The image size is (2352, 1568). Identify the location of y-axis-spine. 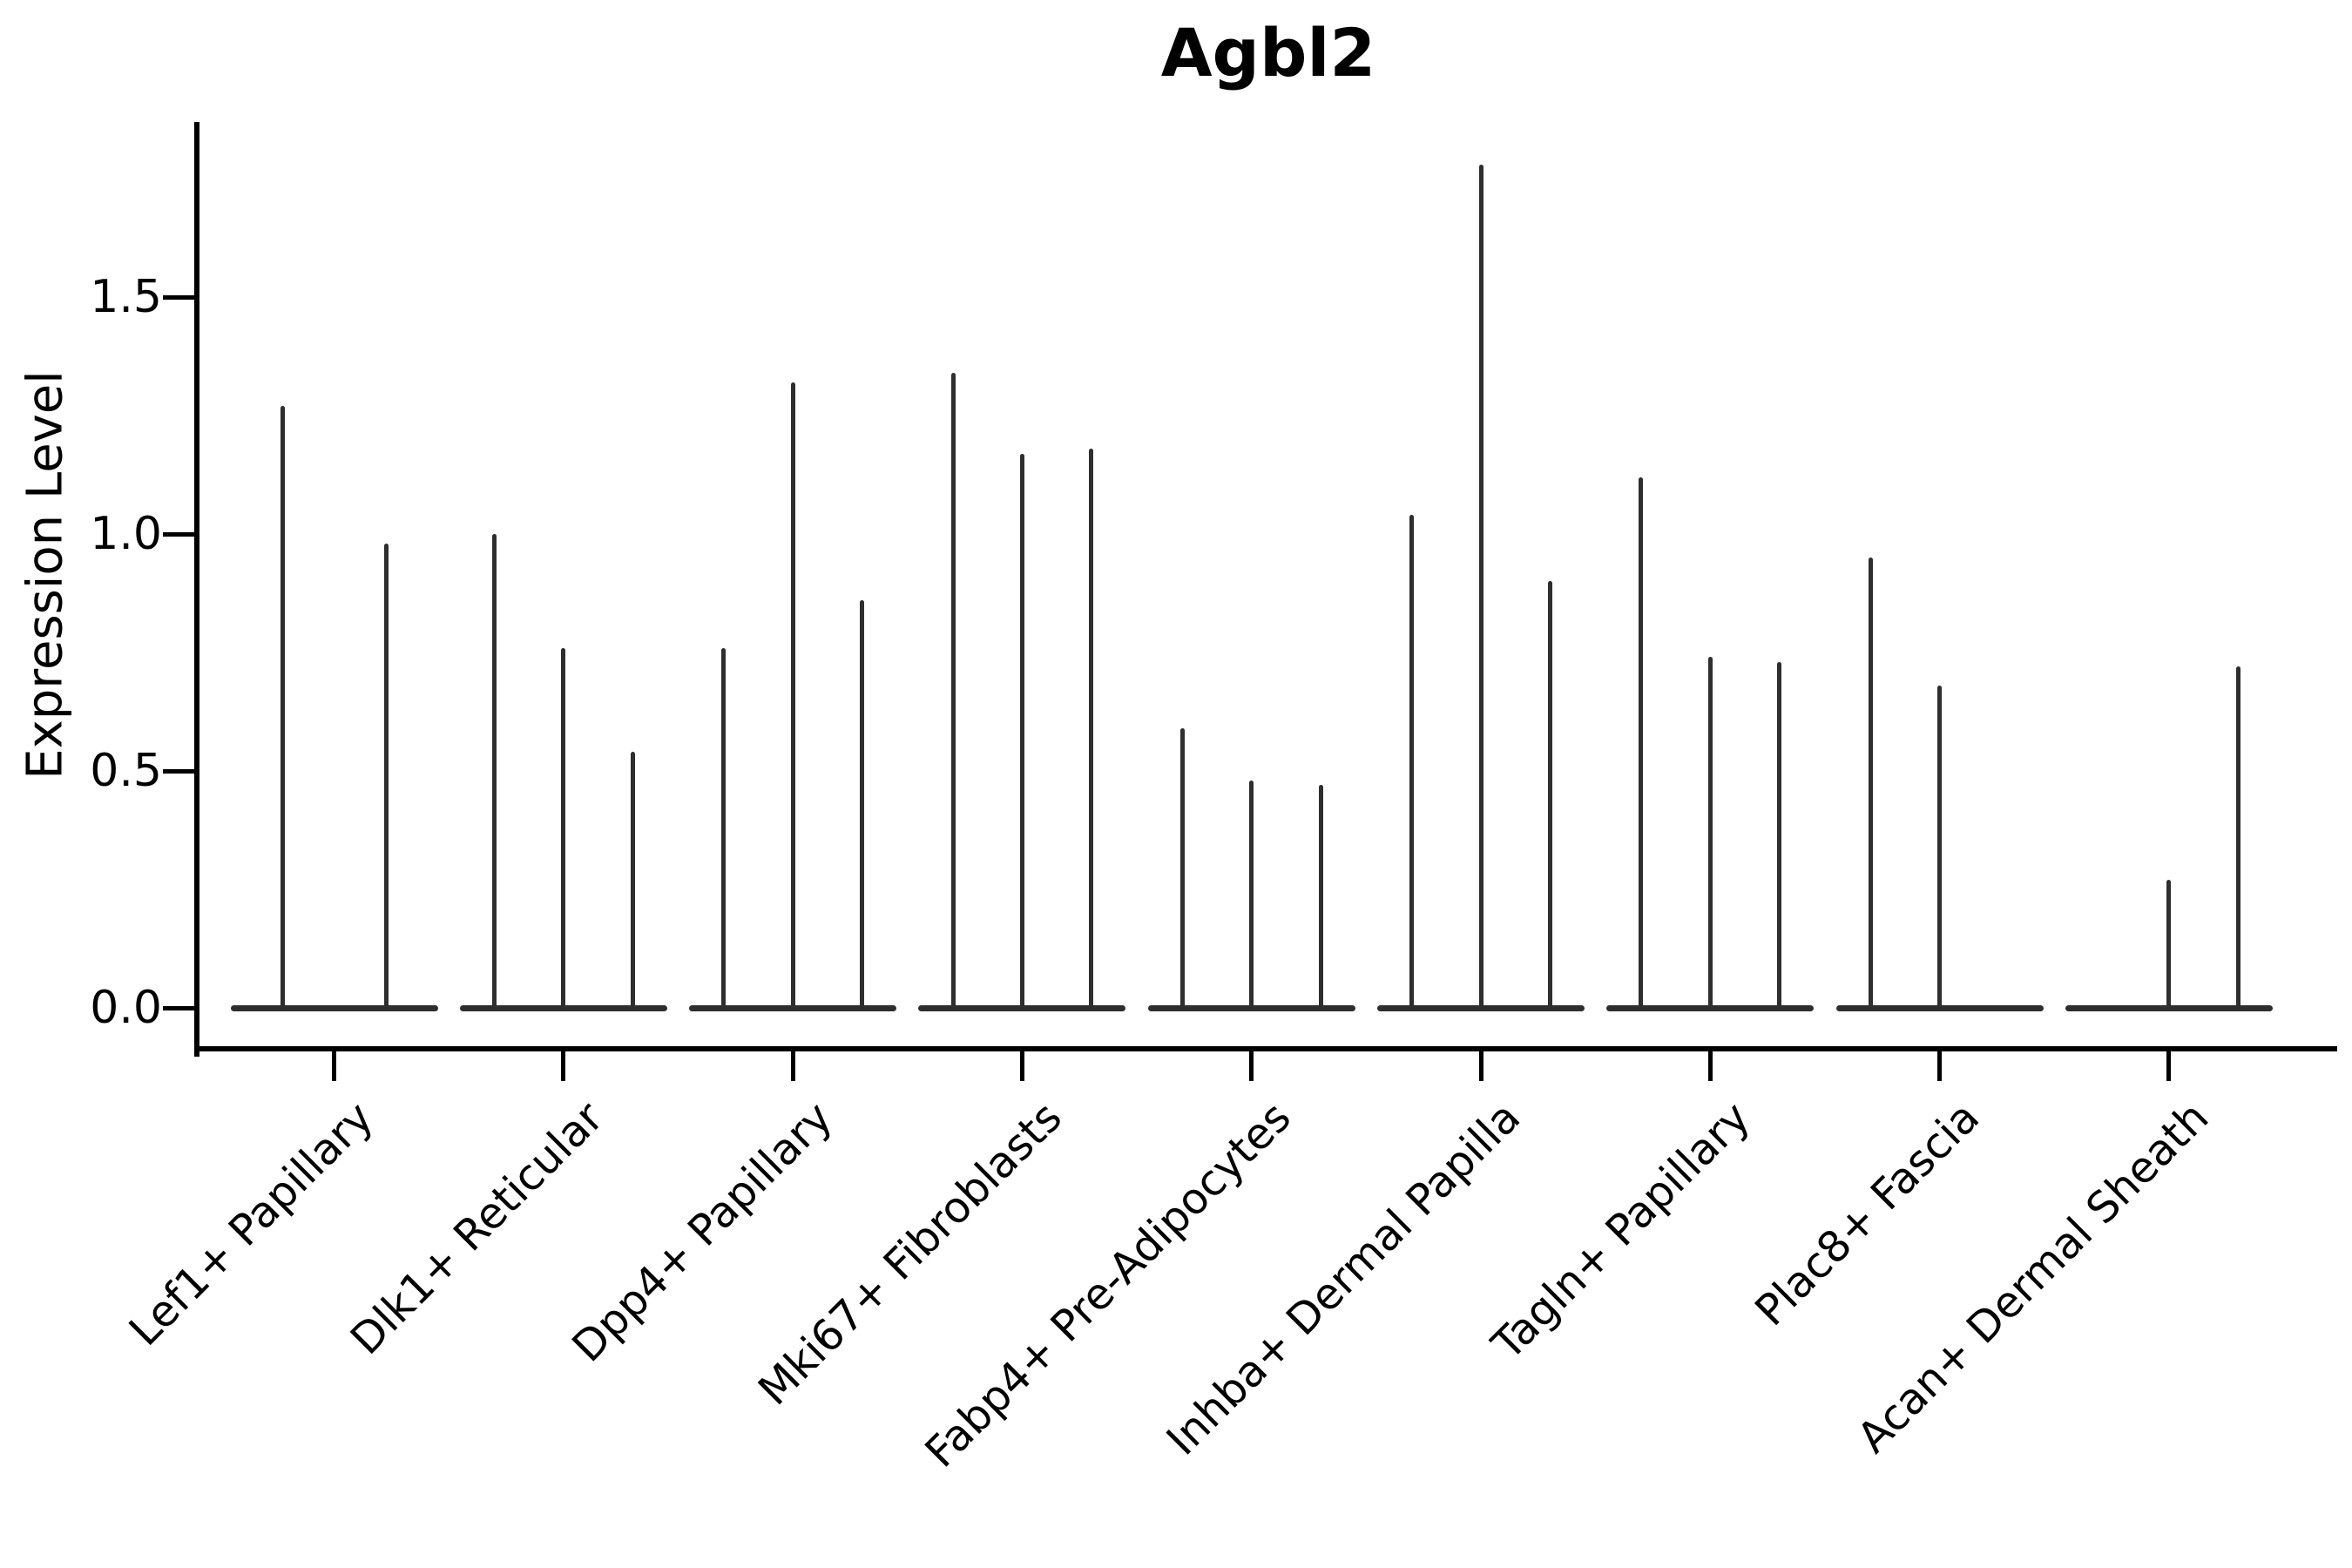
(196, 589).